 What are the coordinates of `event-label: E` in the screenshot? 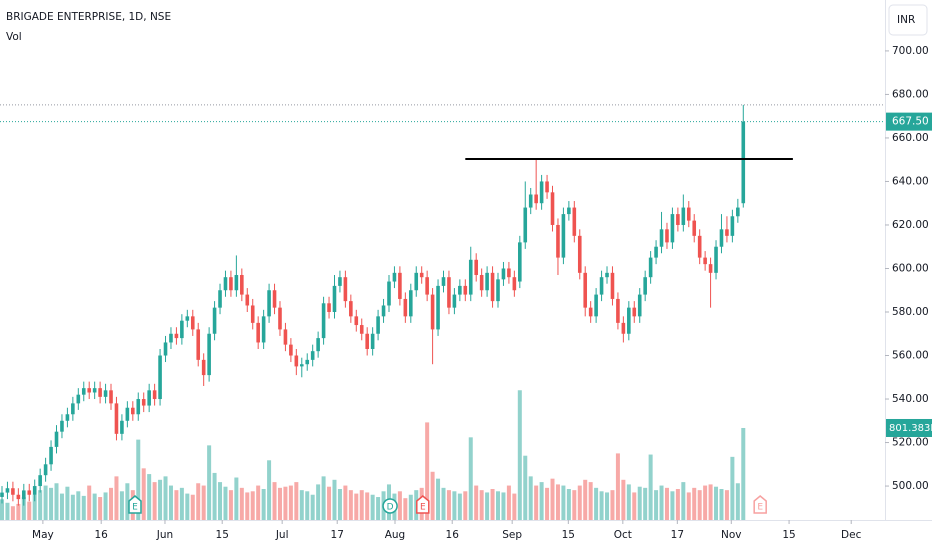 It's located at (135, 508).